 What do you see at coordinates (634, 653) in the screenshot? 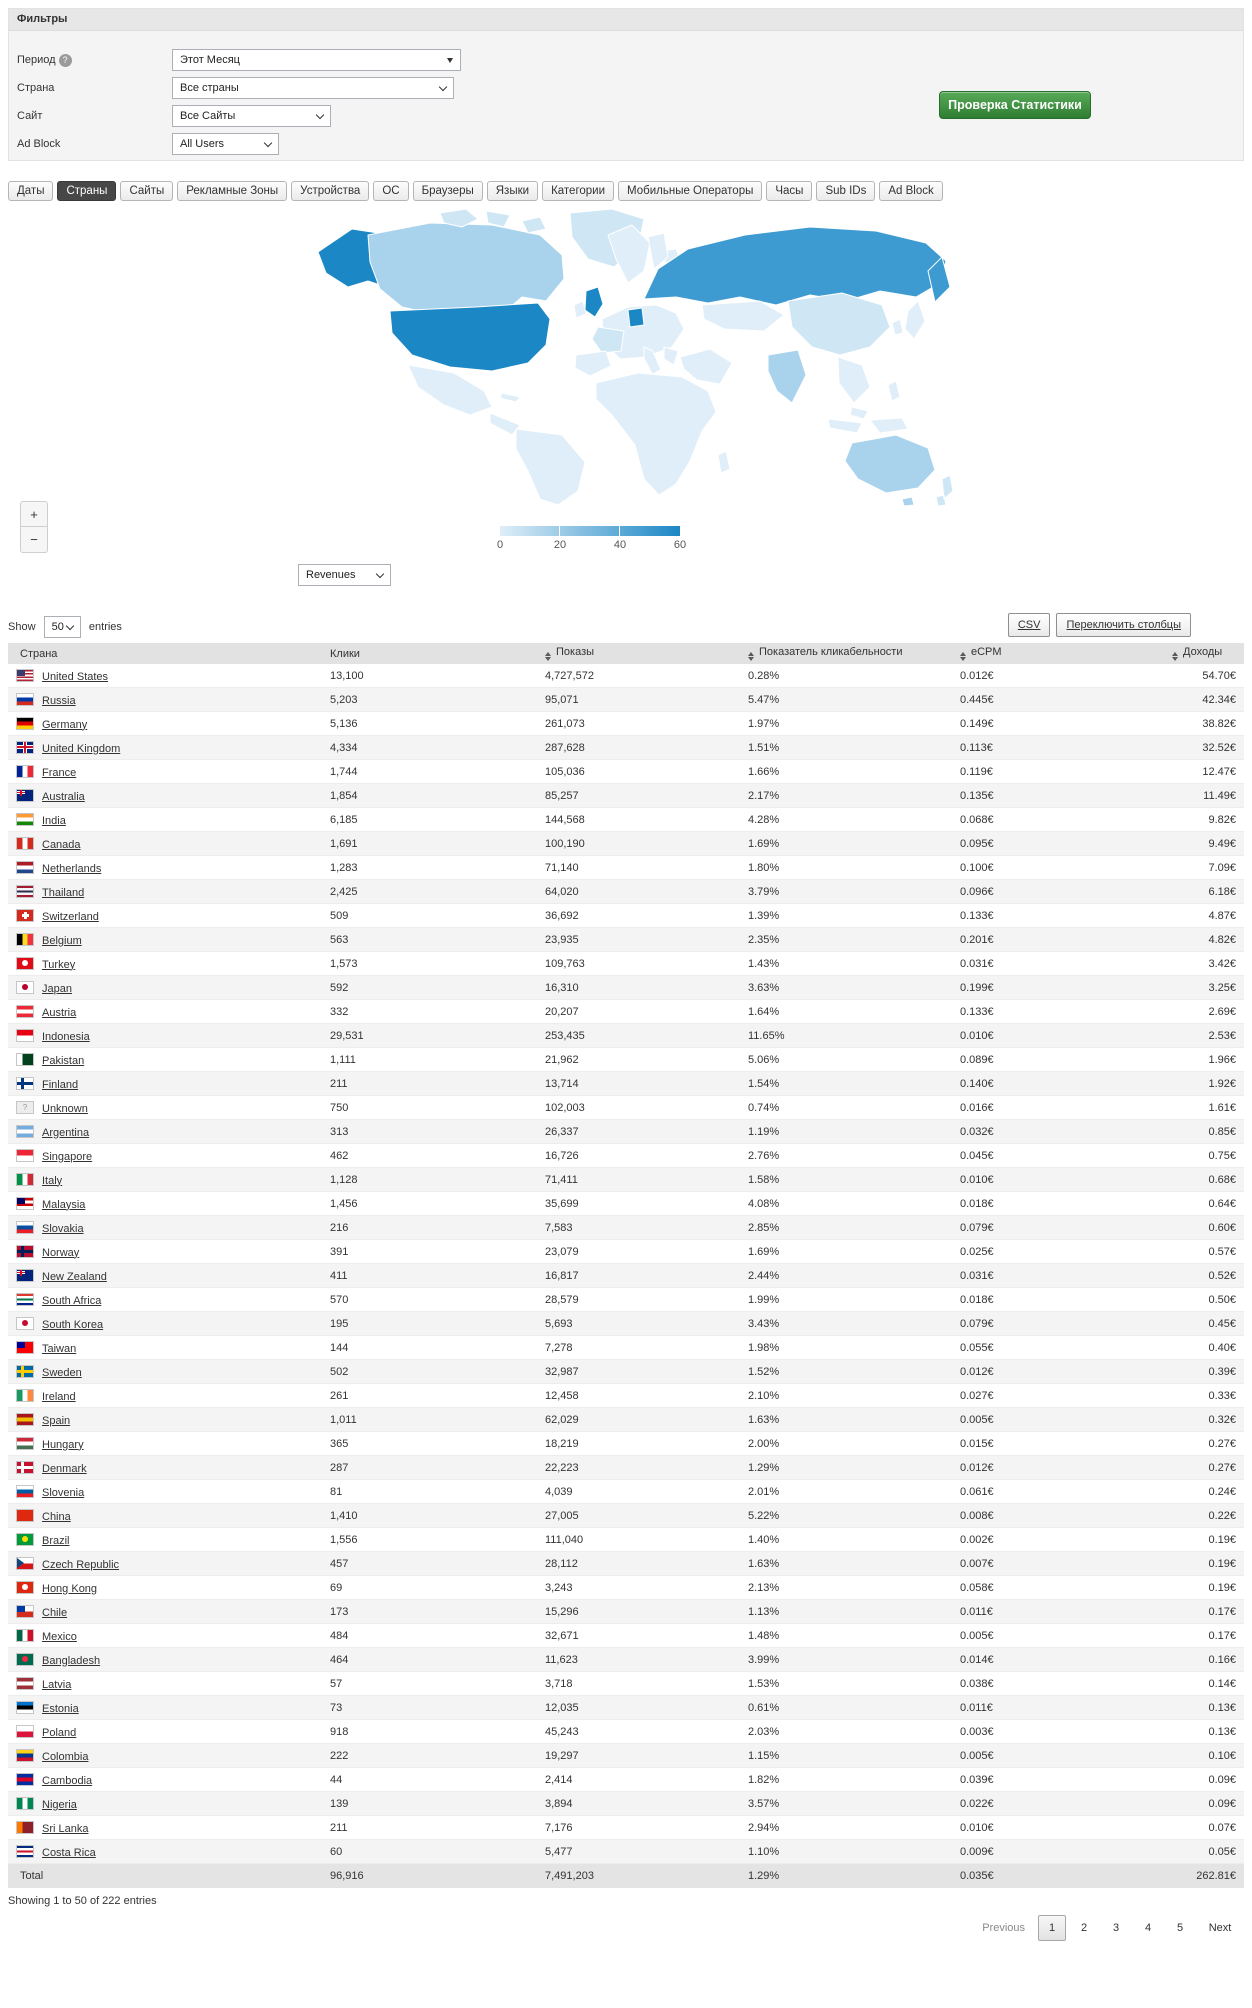
I see `column-header-impressions: Показы` at bounding box center [634, 653].